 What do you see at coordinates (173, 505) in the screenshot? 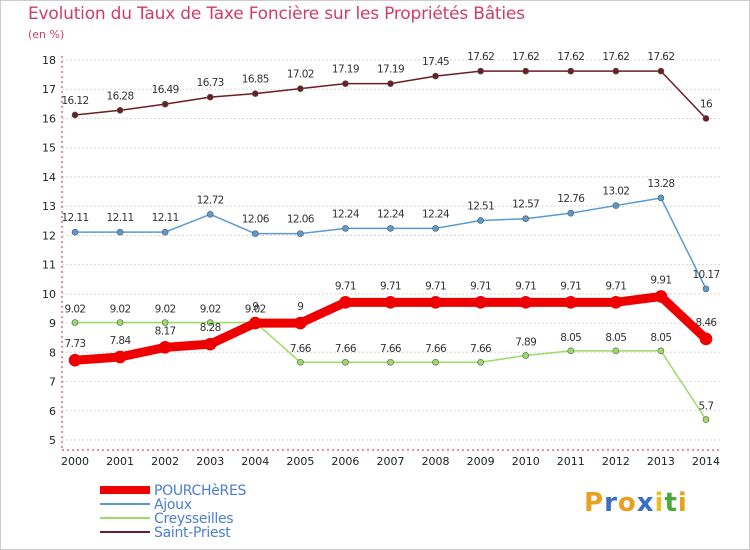
I see `legend-label: Ajoux` at bounding box center [173, 505].